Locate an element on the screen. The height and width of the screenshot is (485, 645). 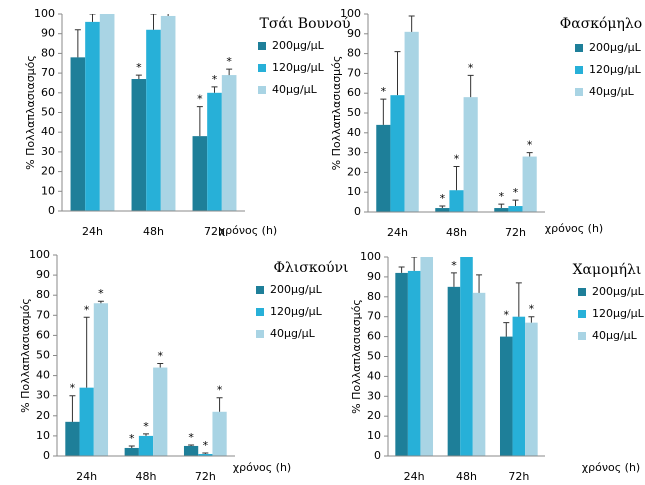
y-tick-label: 40 is located at coordinates (374, 375).